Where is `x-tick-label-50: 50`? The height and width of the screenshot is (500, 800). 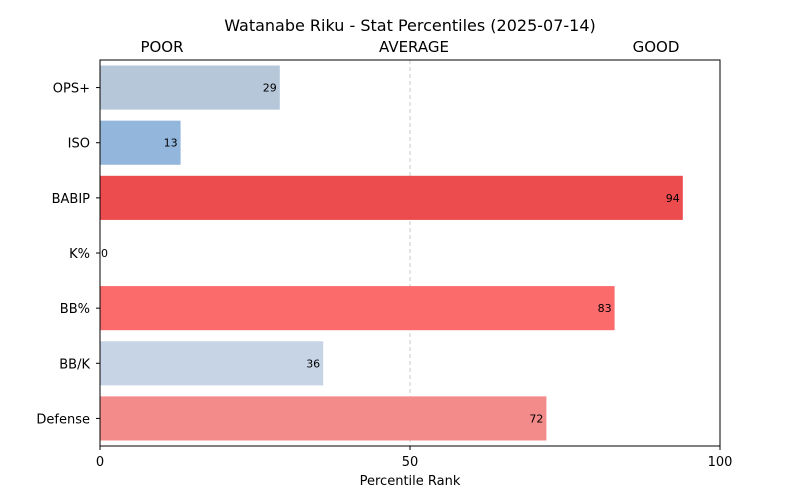
x-tick-label-50: 50 is located at coordinates (410, 462).